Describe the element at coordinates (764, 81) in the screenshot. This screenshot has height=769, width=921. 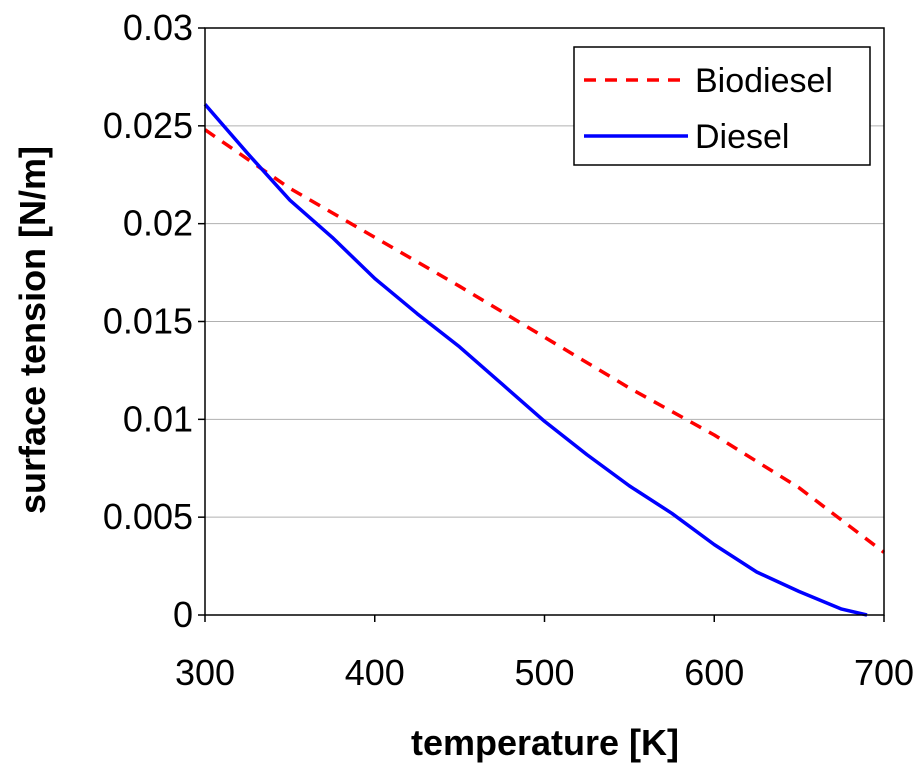
I see `legend-label-biodiesel: Biodiesel` at that location.